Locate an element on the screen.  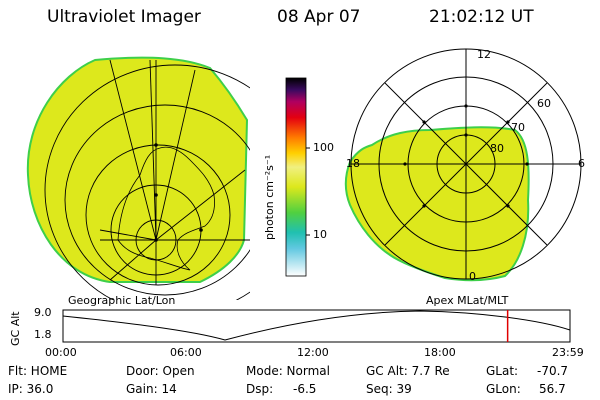
status-door: Door: Open is located at coordinates (160, 371).